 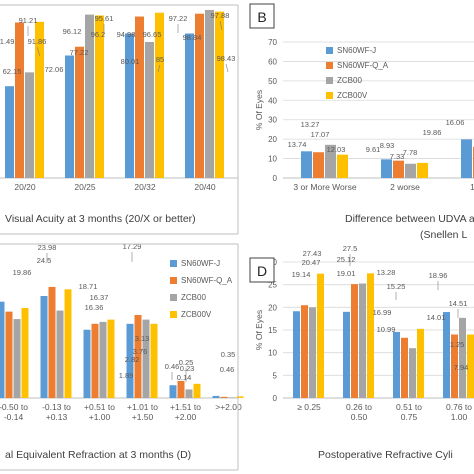 I want to click on data-label: 85, so click(x=160, y=59).